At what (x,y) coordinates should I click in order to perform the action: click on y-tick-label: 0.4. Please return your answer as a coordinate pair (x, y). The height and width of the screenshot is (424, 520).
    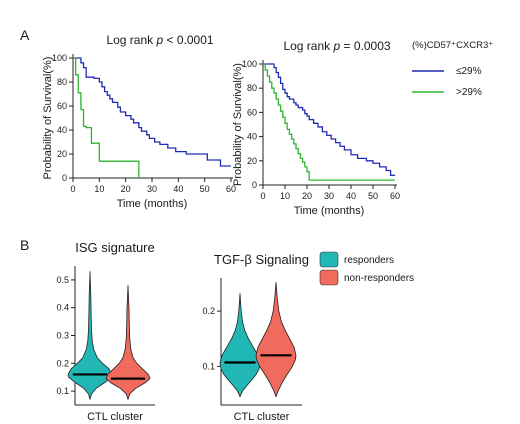
    Looking at the image, I should click on (62, 308).